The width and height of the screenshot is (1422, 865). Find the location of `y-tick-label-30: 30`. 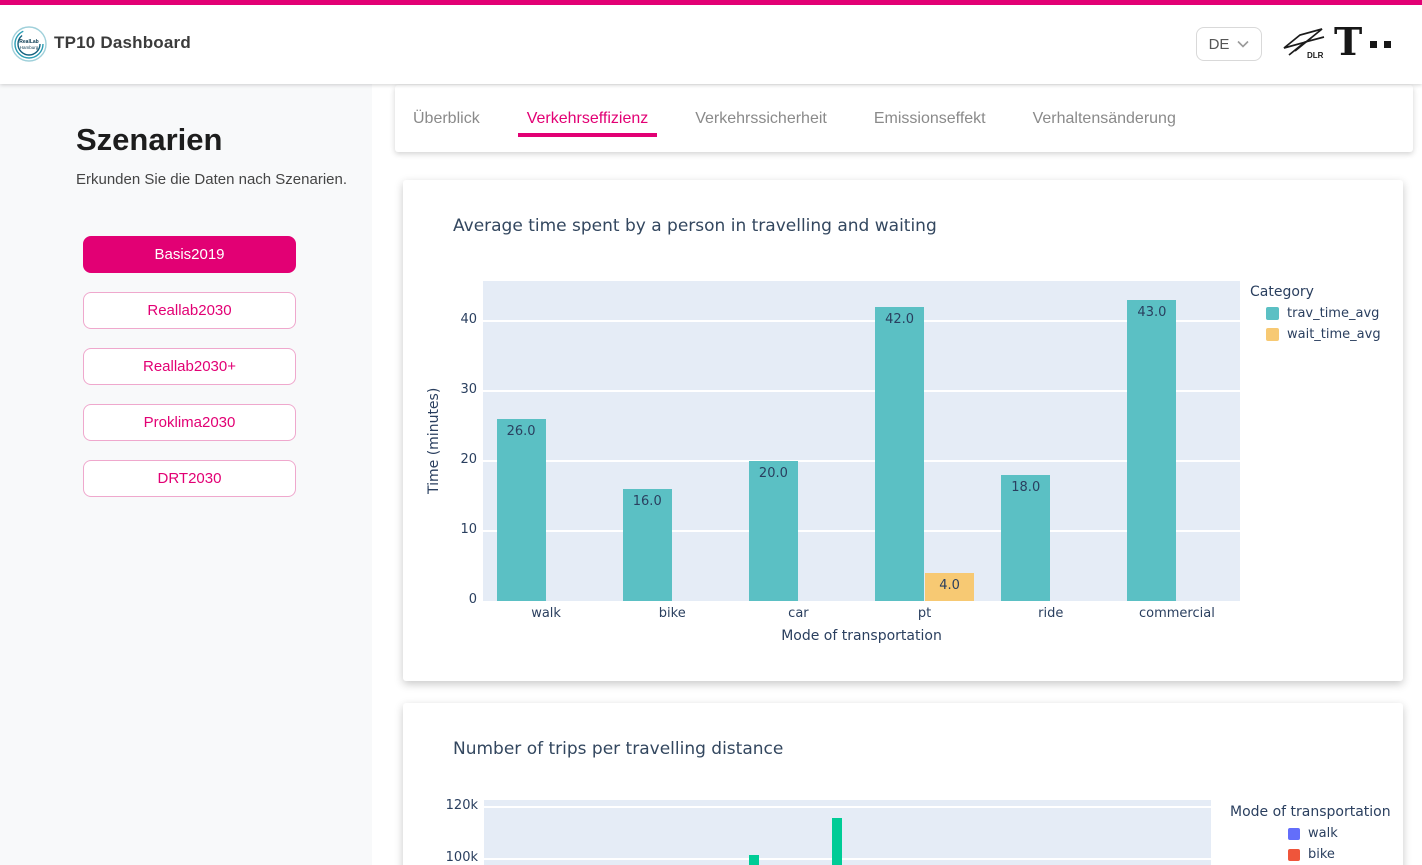

y-tick-label-30: 30 is located at coordinates (468, 389).